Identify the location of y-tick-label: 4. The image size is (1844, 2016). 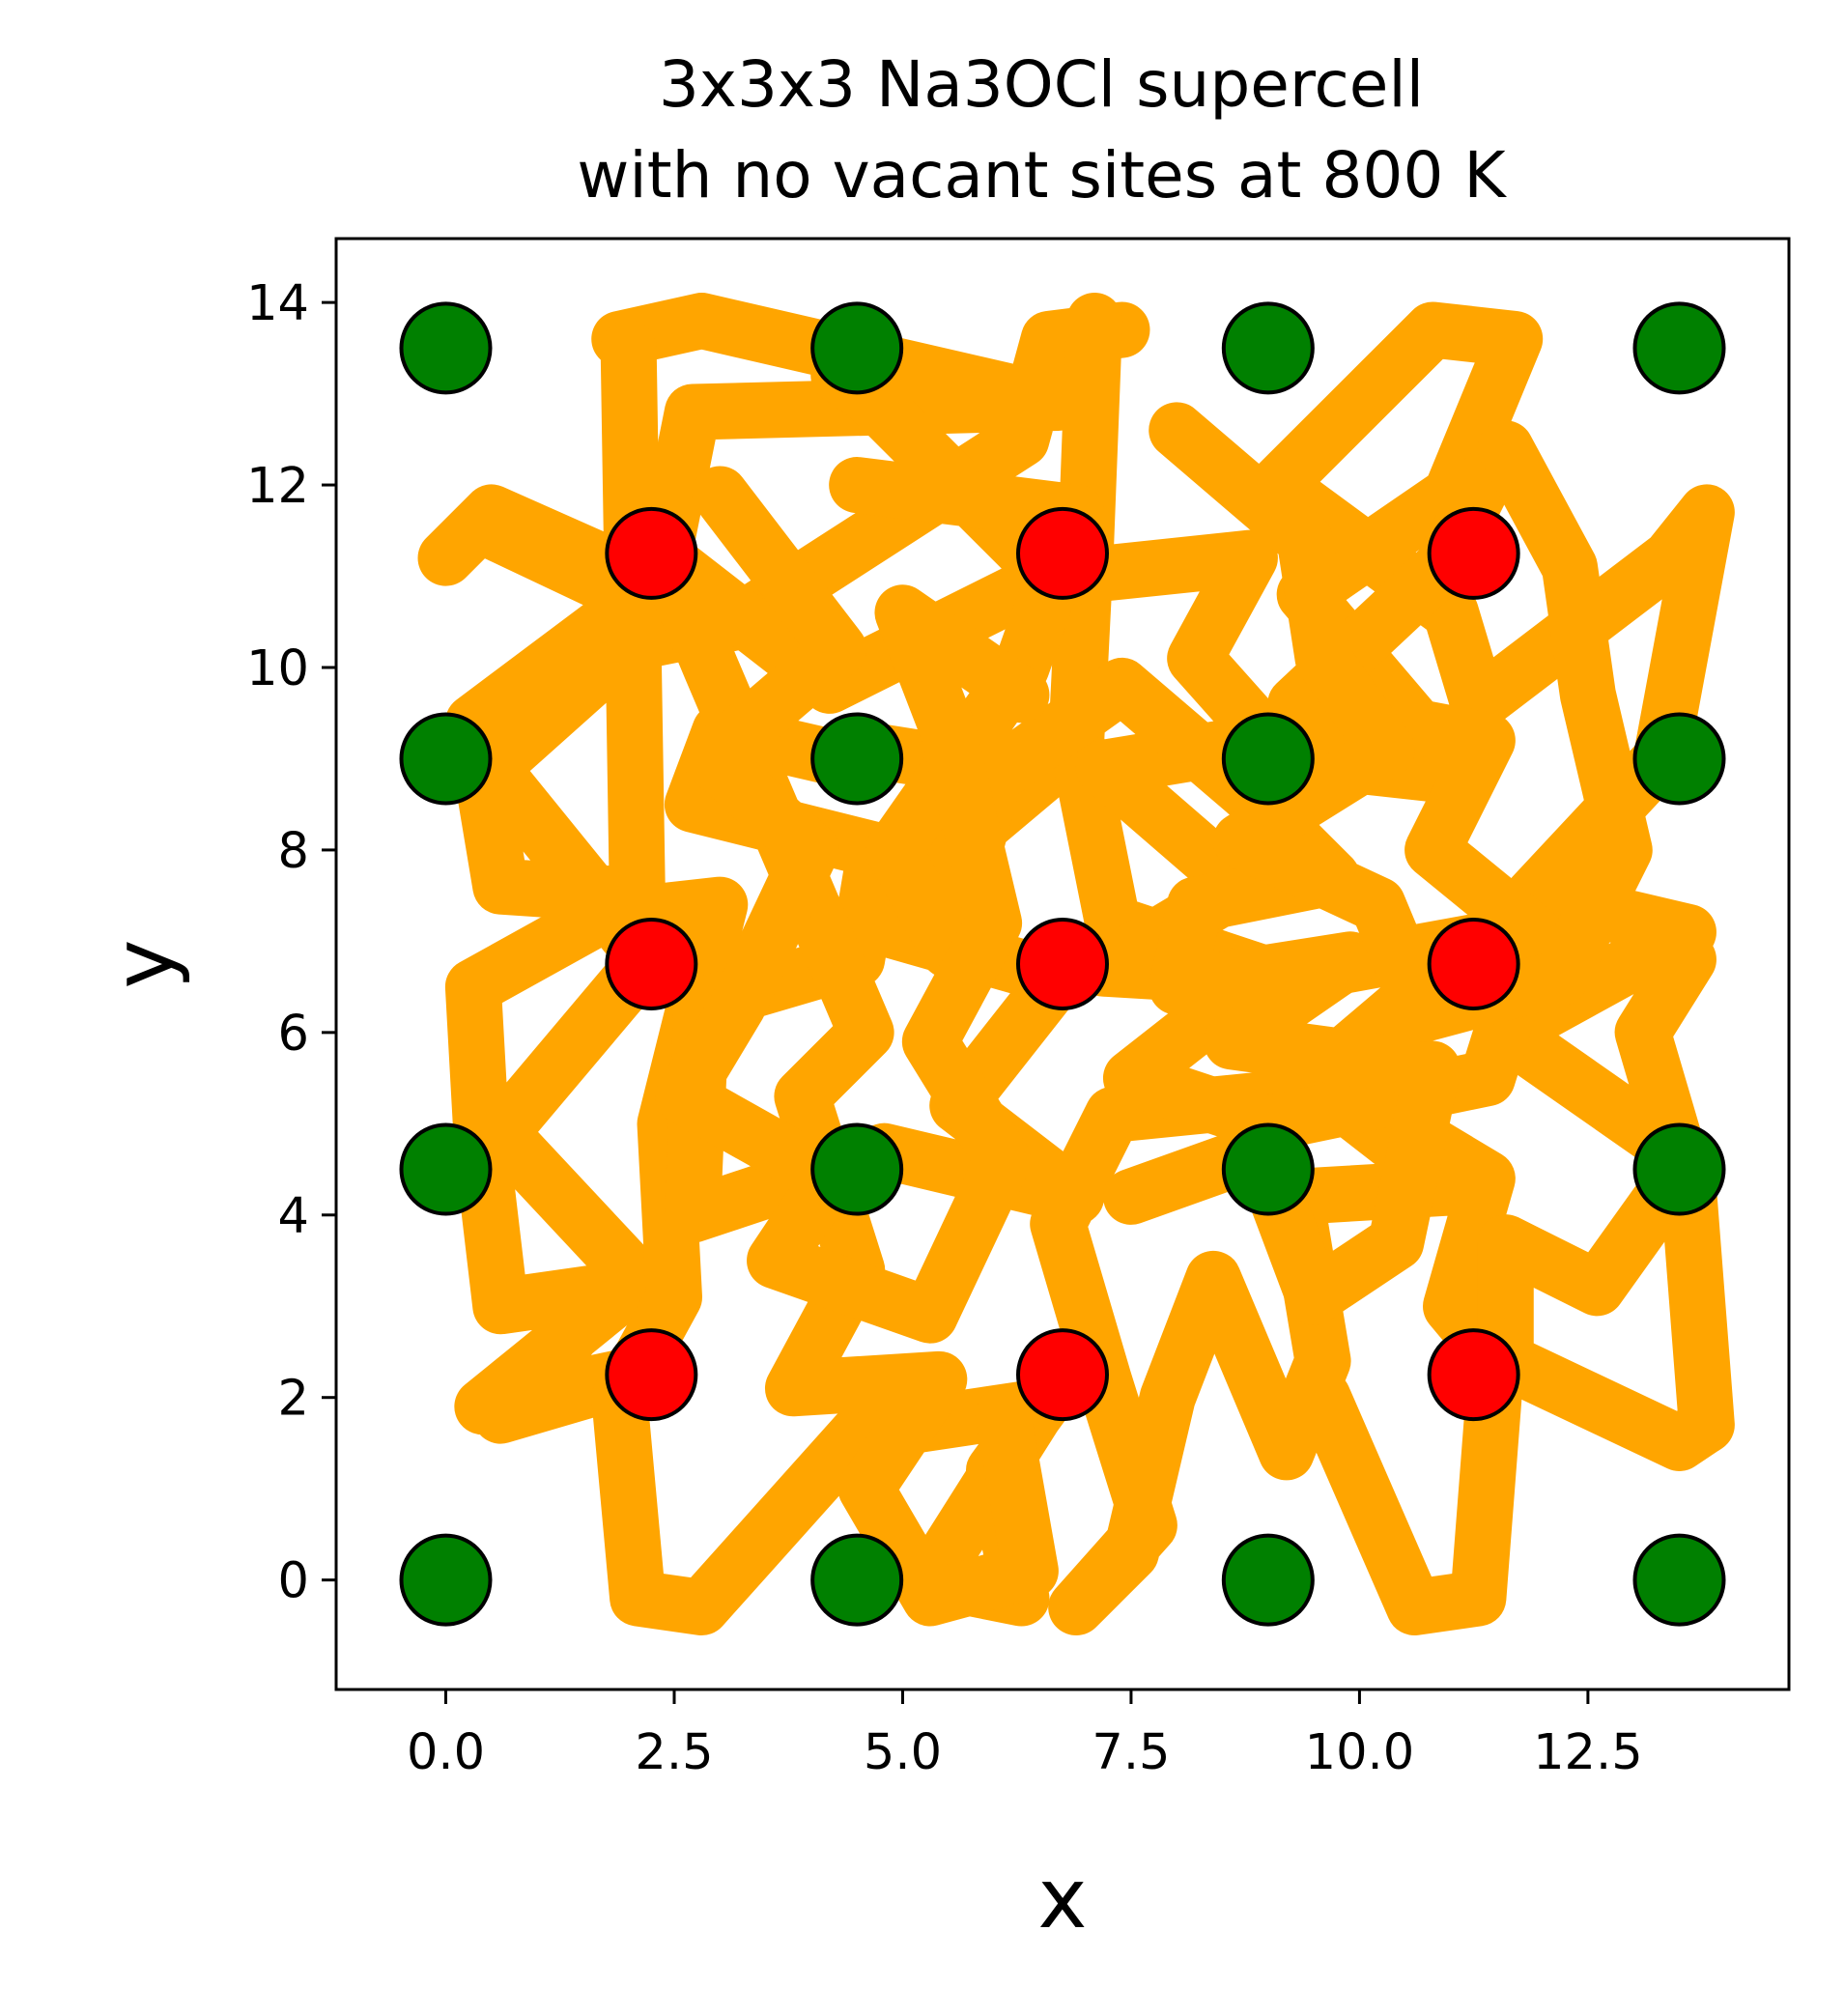
(293, 1216).